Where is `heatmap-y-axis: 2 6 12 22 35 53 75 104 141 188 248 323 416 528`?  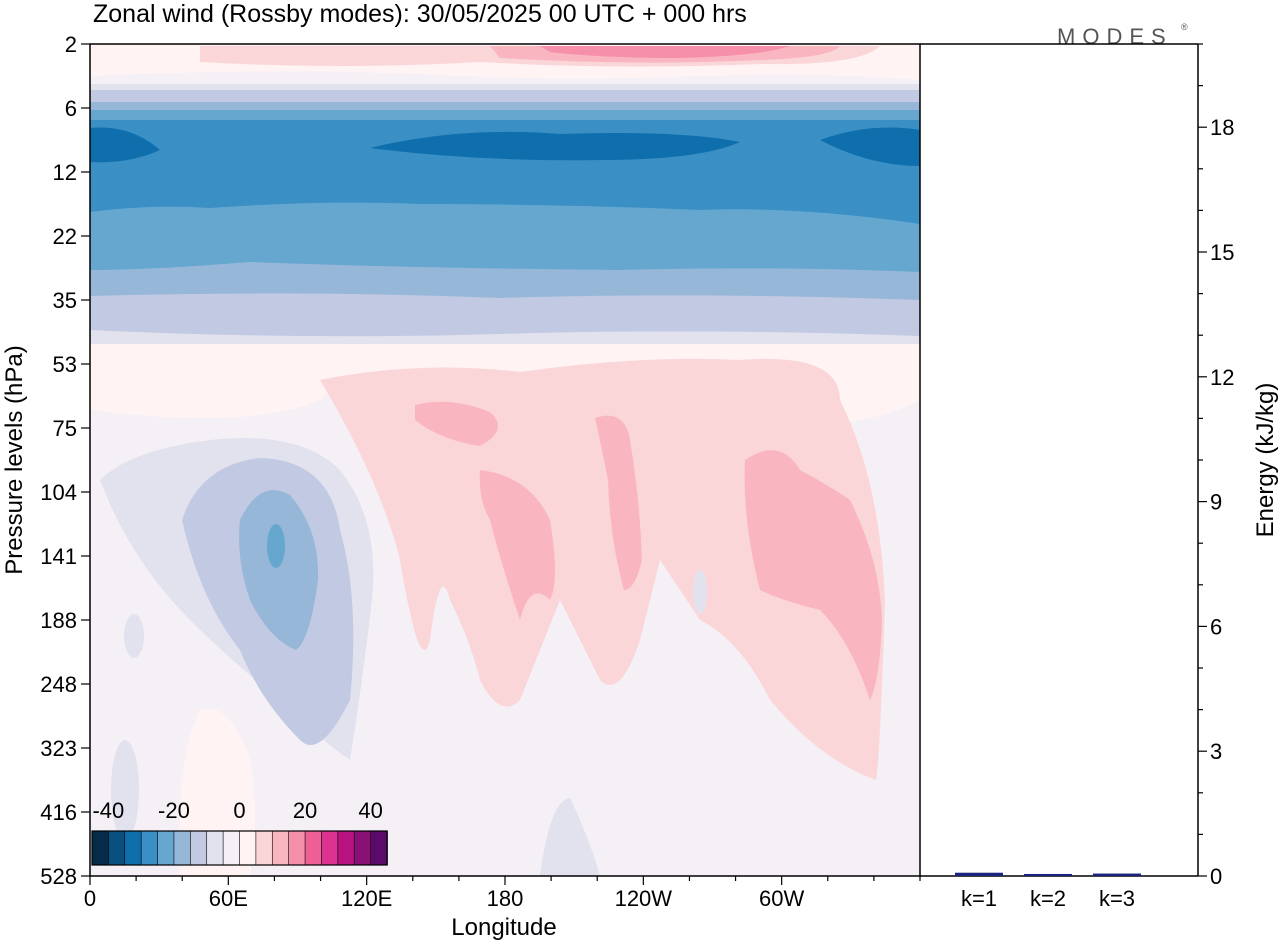 heatmap-y-axis: 2 6 12 22 35 53 75 104 141 188 248 323 416 528 is located at coordinates (65, 460).